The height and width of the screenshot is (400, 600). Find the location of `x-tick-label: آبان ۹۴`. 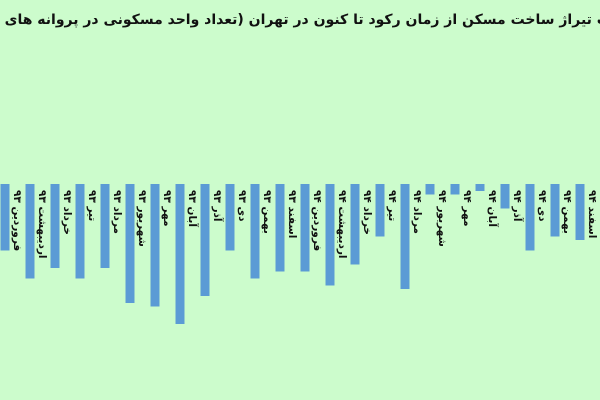

x-tick-label: آبان ۹۴ is located at coordinates (492, 208).